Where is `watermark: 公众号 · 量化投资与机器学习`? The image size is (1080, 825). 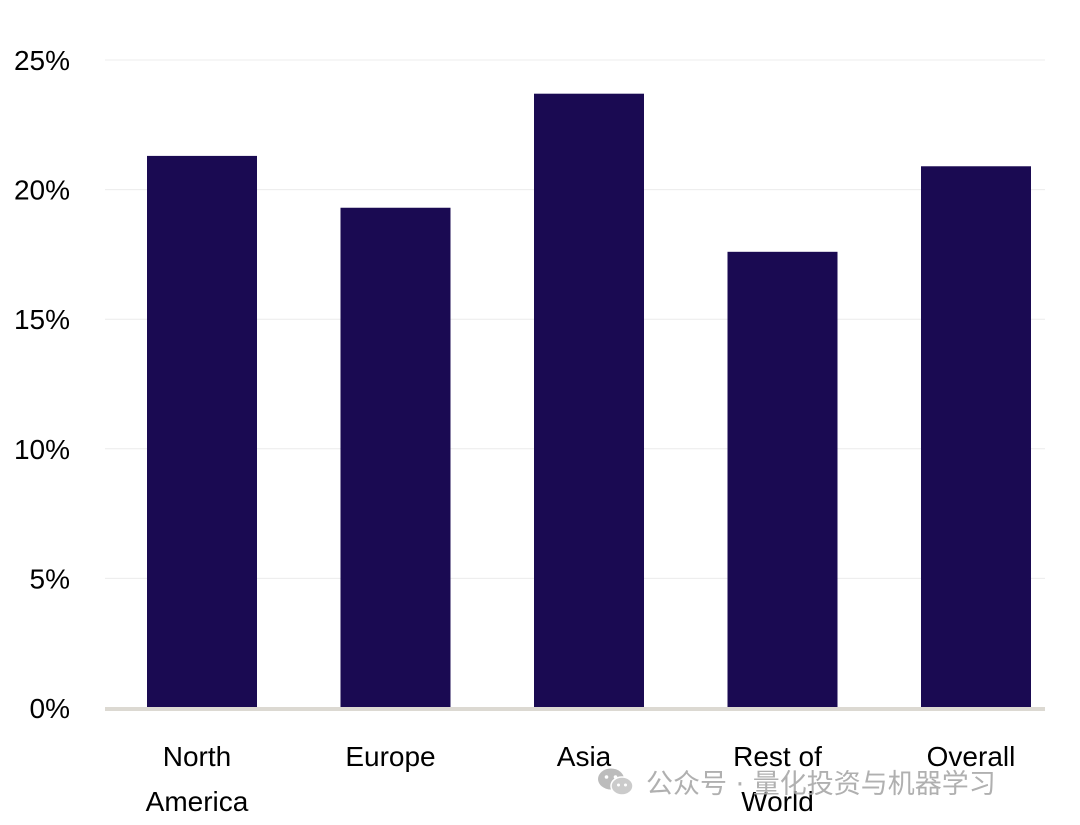
watermark: 公众号 · 量化投资与机器学习 is located at coordinates (796, 781).